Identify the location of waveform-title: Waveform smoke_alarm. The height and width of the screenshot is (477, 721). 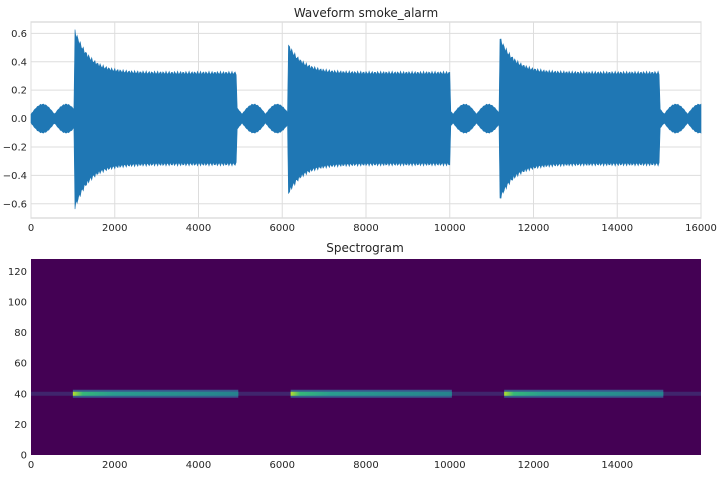
(366, 13).